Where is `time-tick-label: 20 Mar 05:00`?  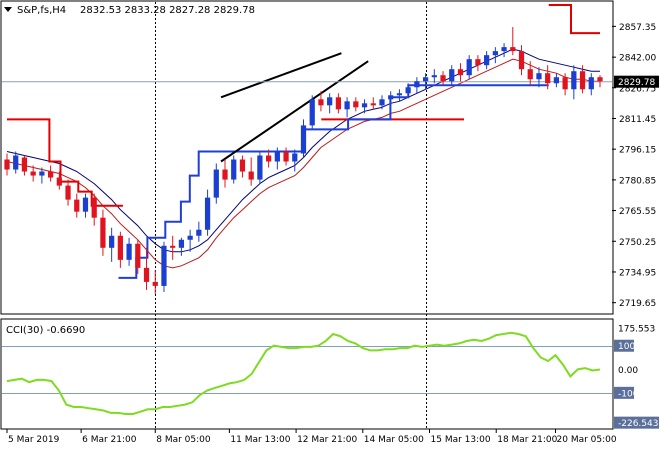 time-tick-label: 20 Mar 05:00 is located at coordinates (587, 440).